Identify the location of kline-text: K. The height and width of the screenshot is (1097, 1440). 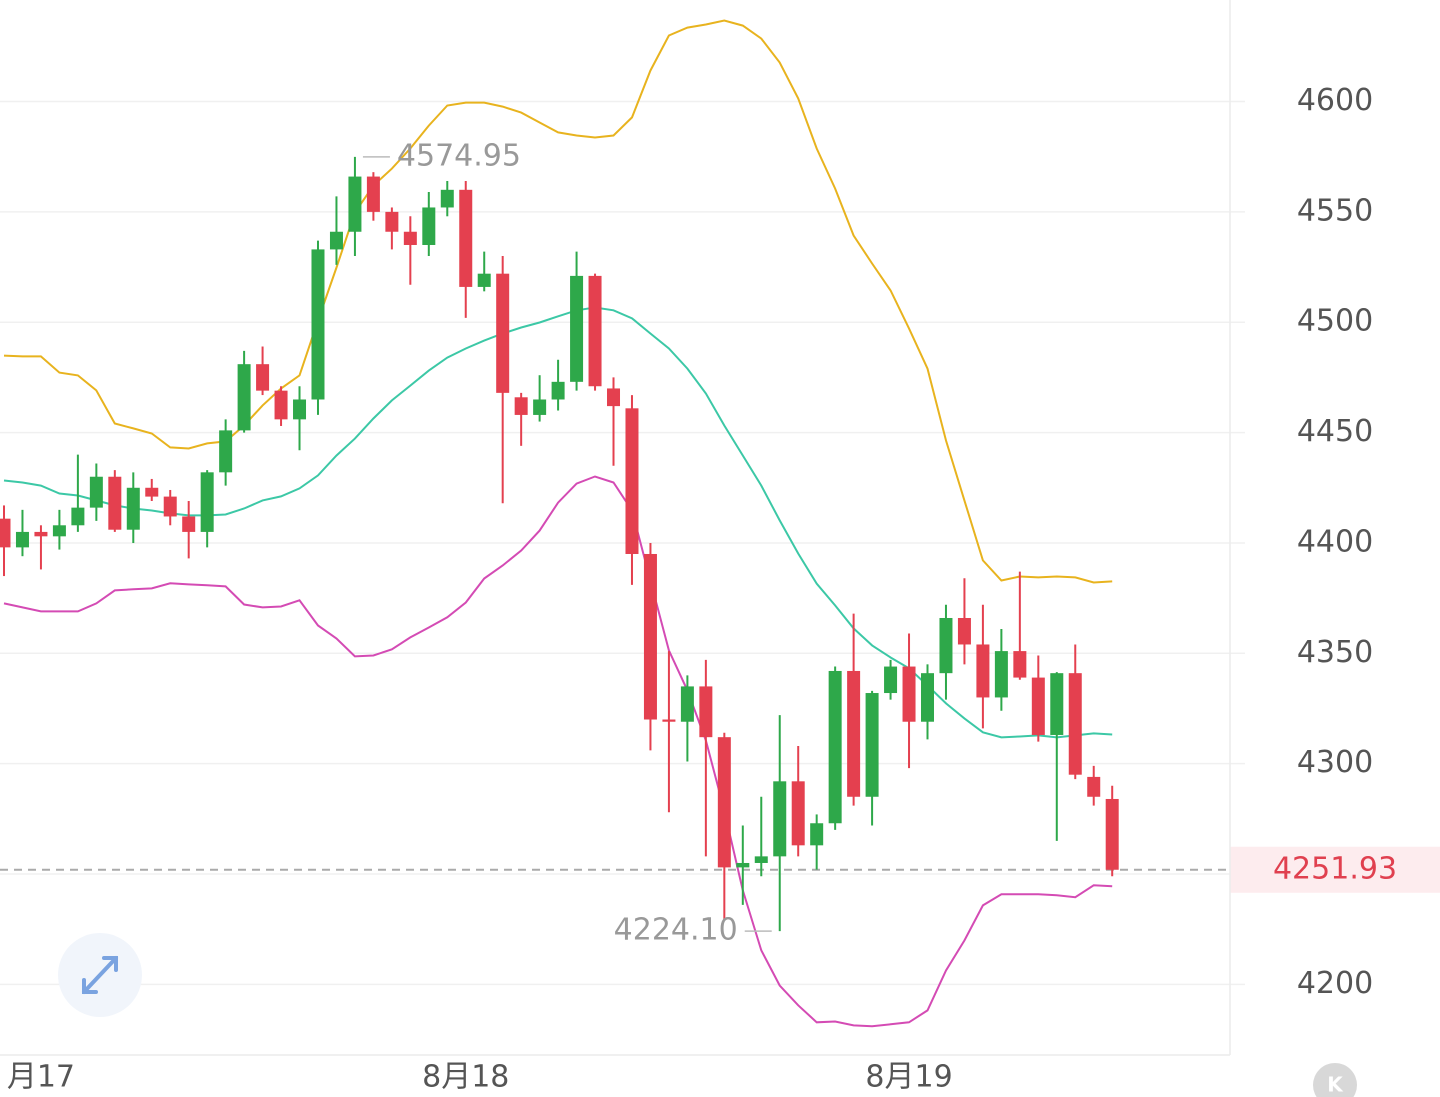
(1335, 1085).